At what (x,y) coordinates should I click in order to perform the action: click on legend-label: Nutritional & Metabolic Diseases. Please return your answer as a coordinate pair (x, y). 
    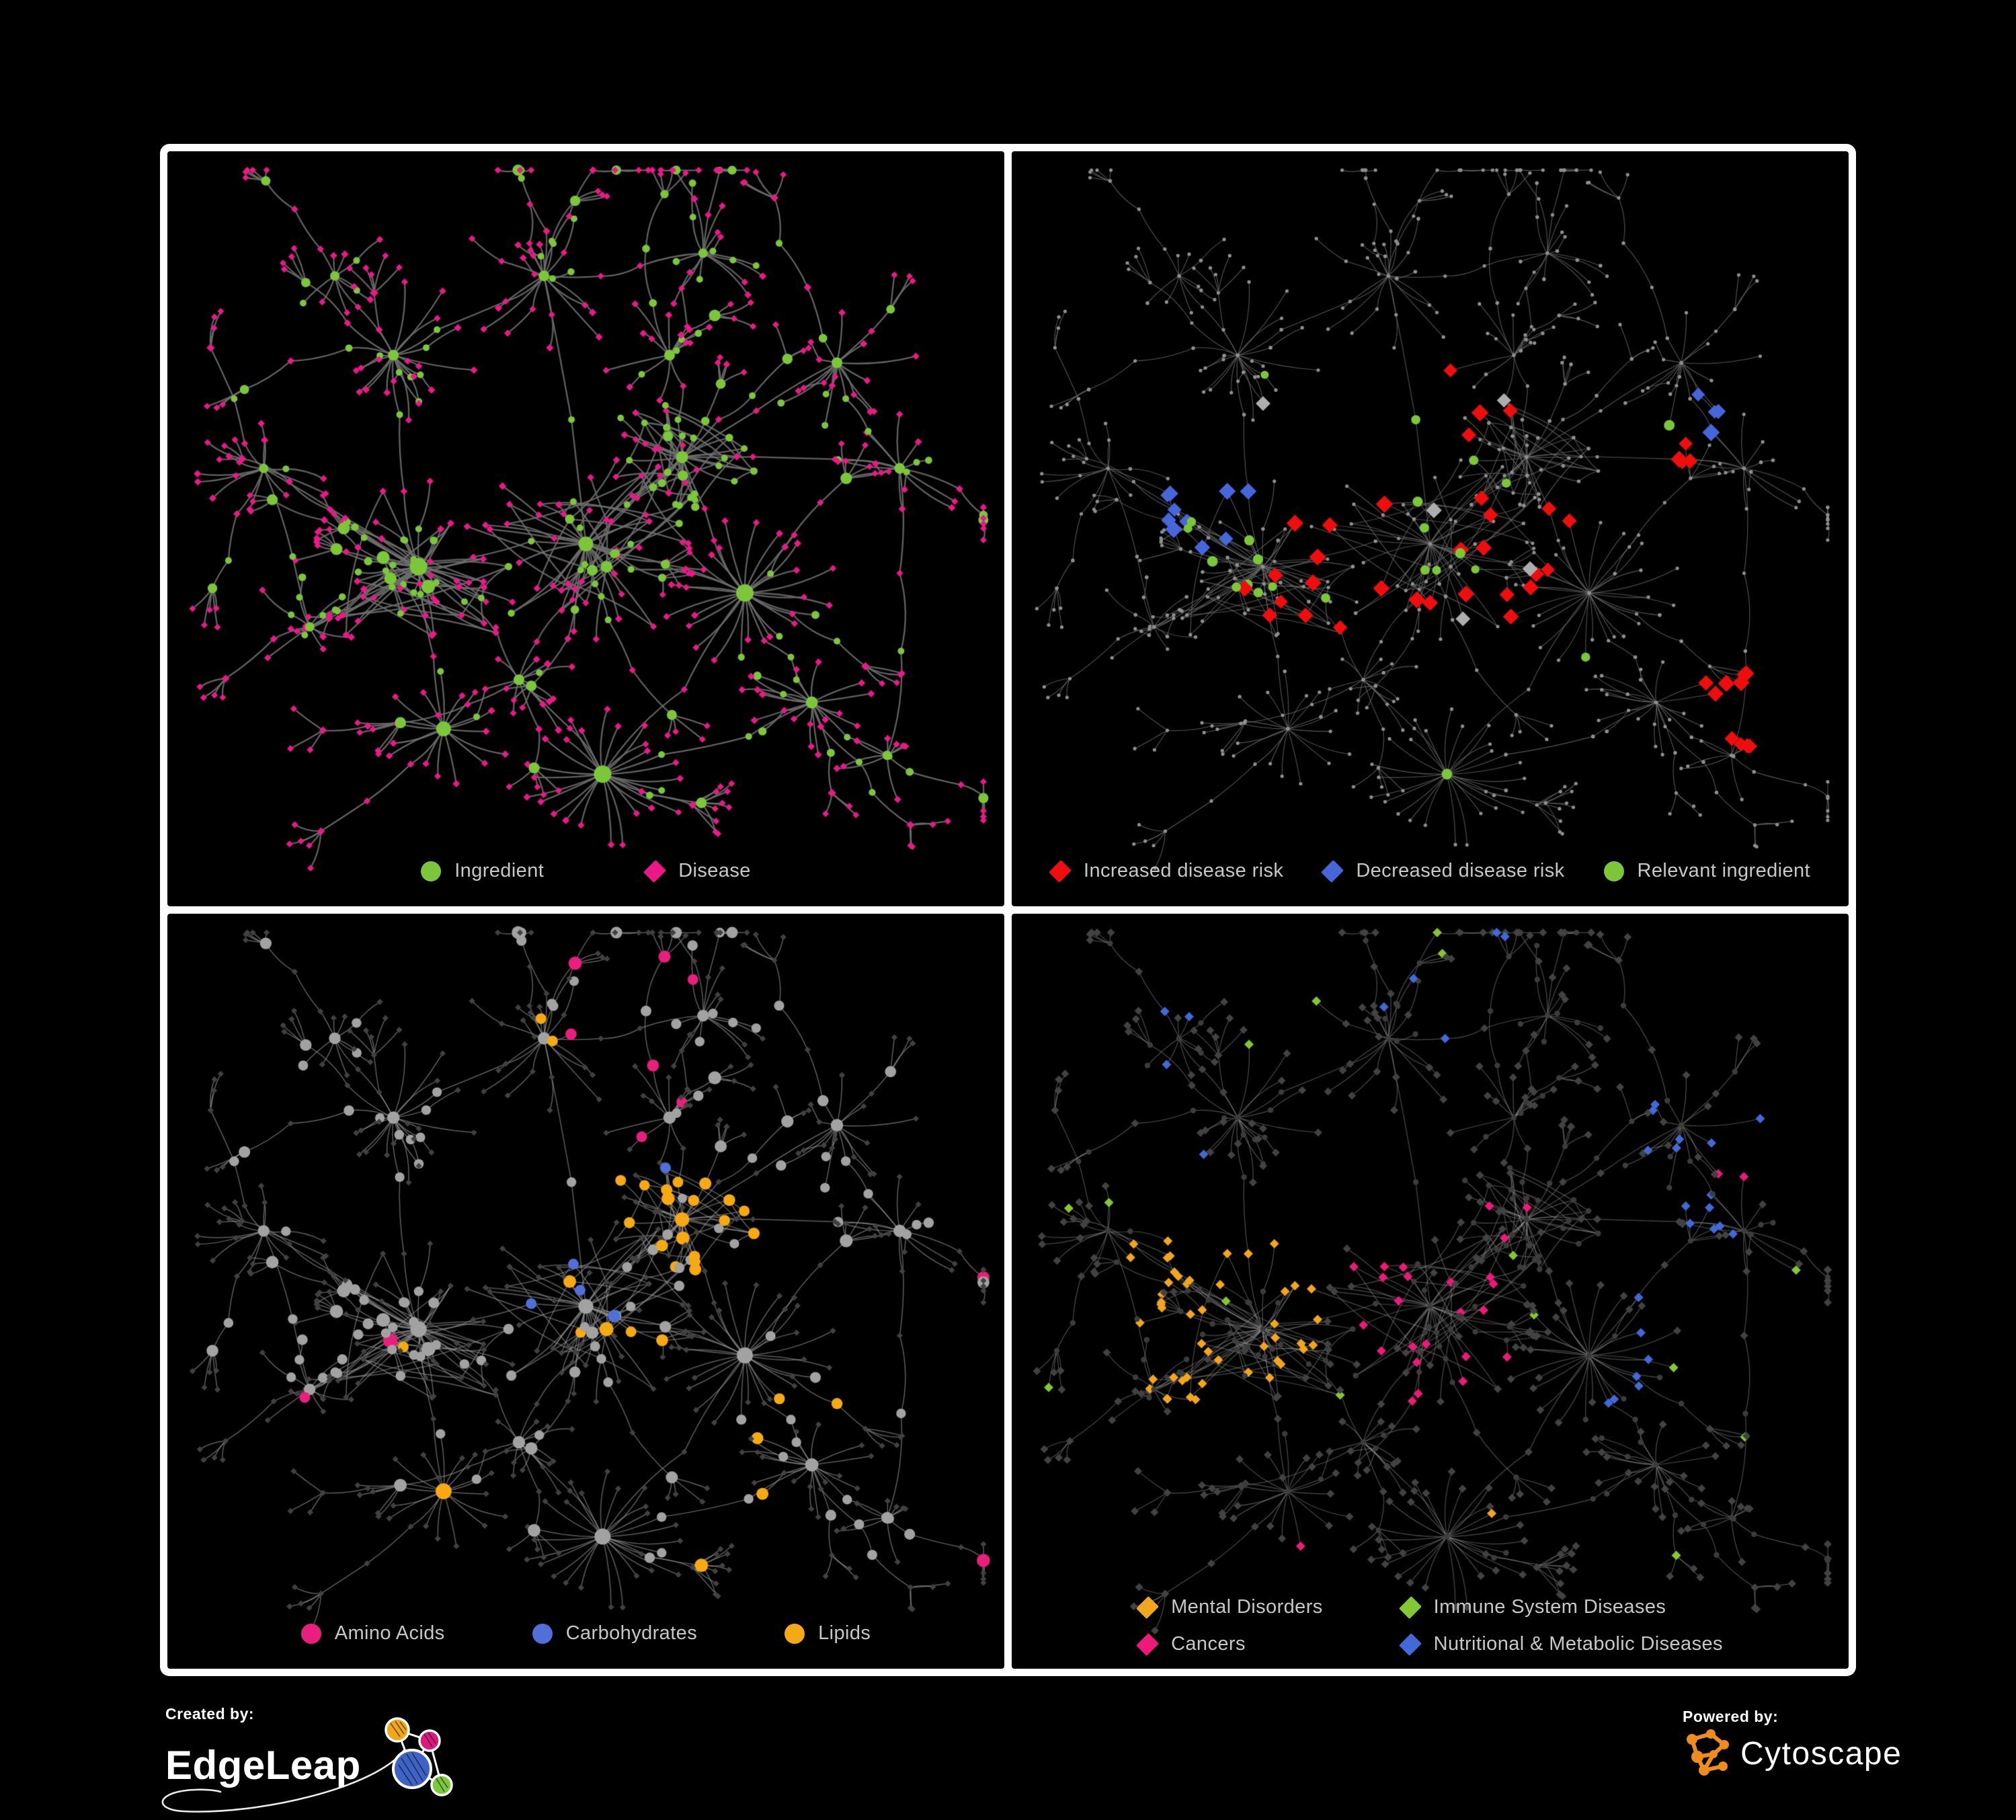
    Looking at the image, I should click on (1578, 1644).